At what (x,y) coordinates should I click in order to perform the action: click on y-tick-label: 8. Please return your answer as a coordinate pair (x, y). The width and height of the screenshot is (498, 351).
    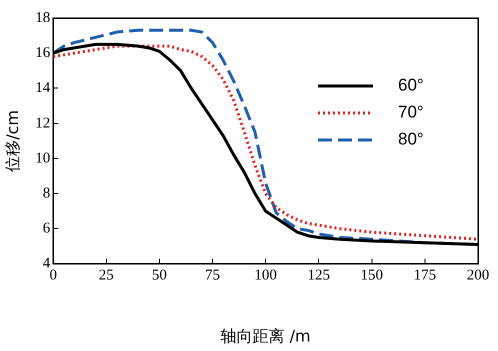
    Looking at the image, I should click on (46, 194).